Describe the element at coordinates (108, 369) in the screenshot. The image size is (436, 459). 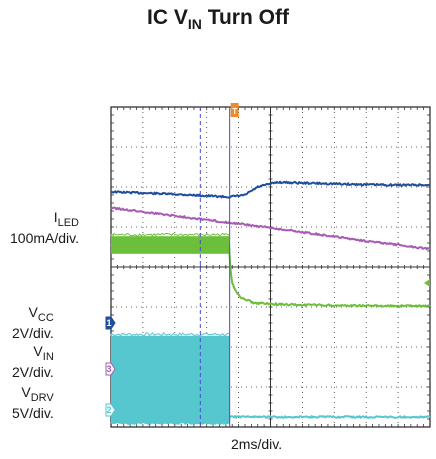
I see `channel-marker-label: 3` at that location.